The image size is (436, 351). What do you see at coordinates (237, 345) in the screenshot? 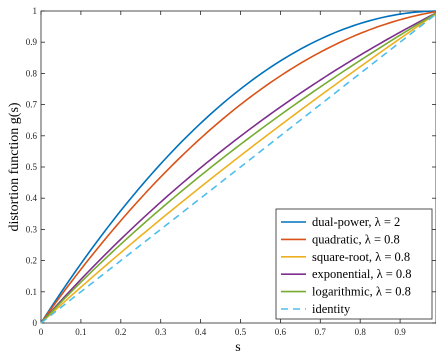
I see `x-axis-label: s` at bounding box center [237, 345].